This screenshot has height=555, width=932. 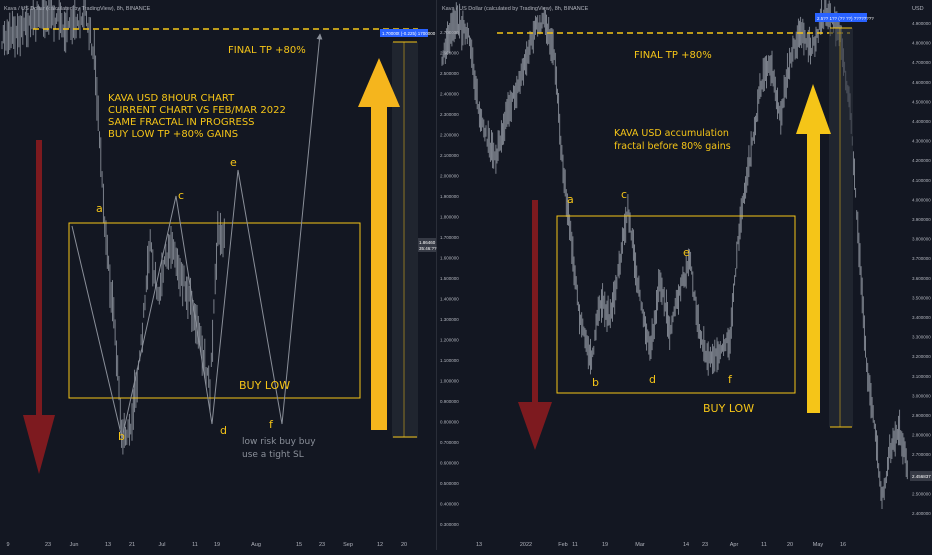 I want to click on panel-divider, so click(x=436, y=275).